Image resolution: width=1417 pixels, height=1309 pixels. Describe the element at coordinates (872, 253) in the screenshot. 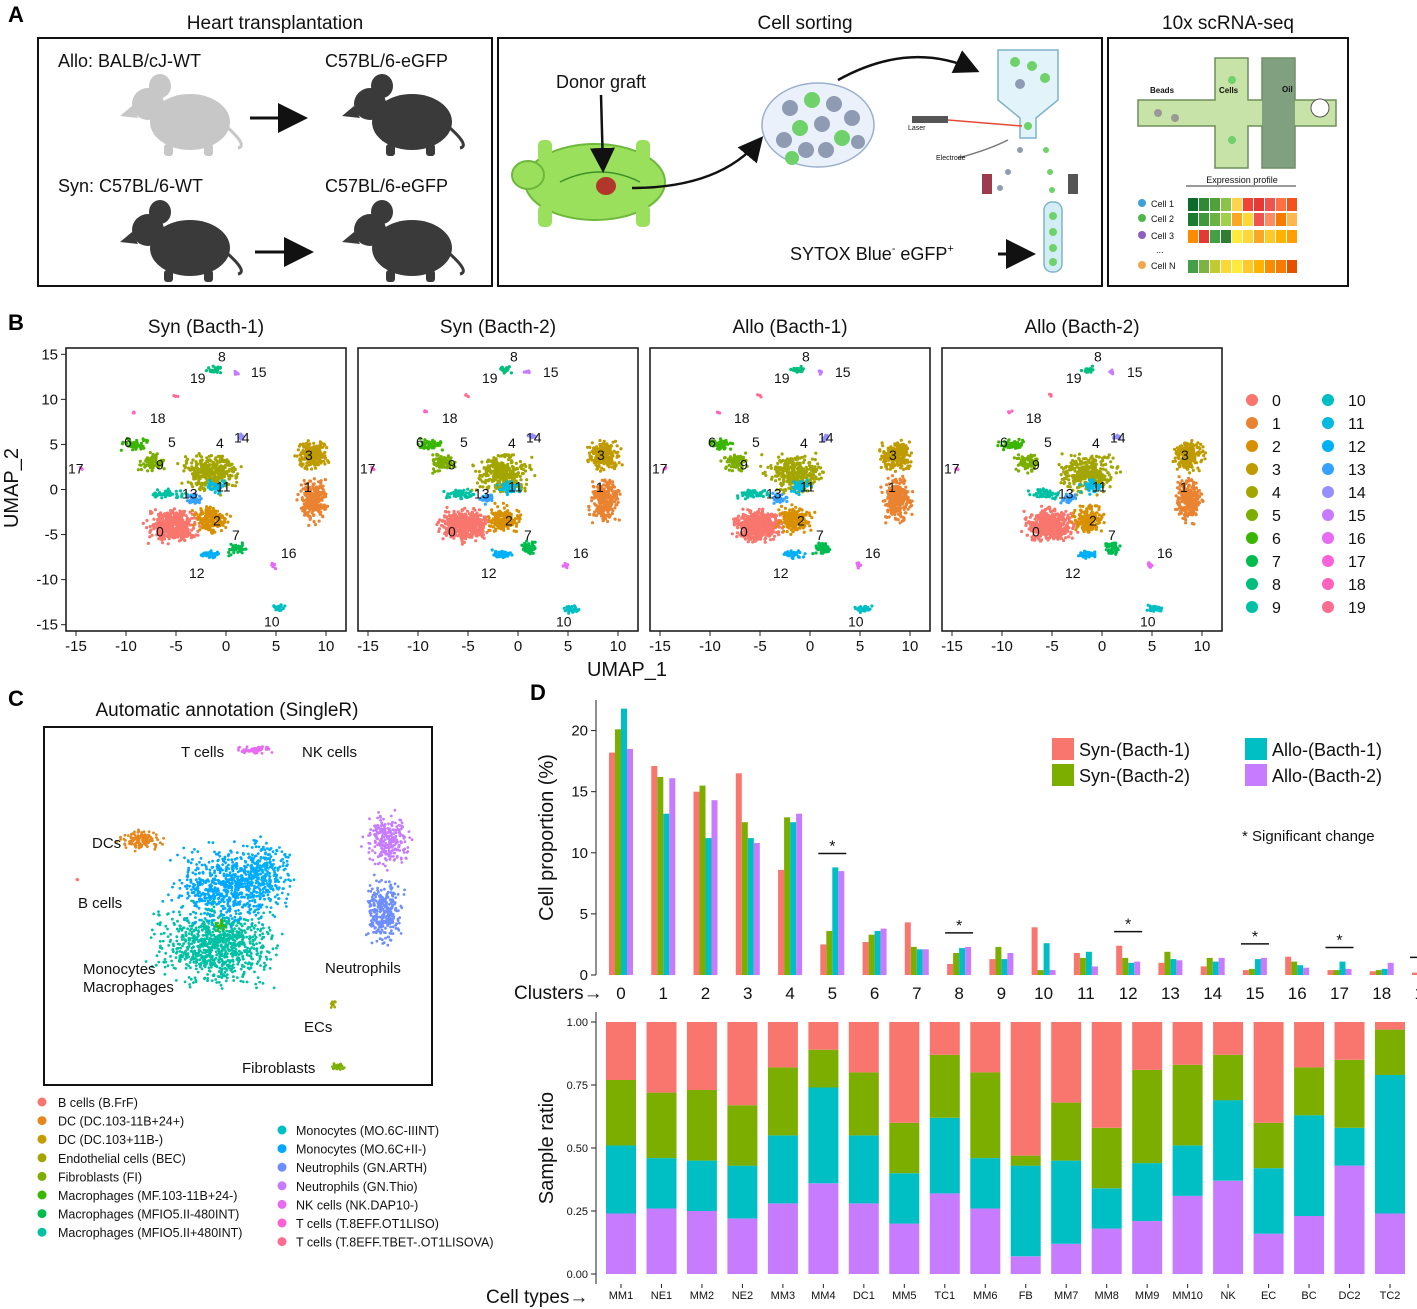

I see `sytox-label: SYTOX Blue- eGFP+` at that location.